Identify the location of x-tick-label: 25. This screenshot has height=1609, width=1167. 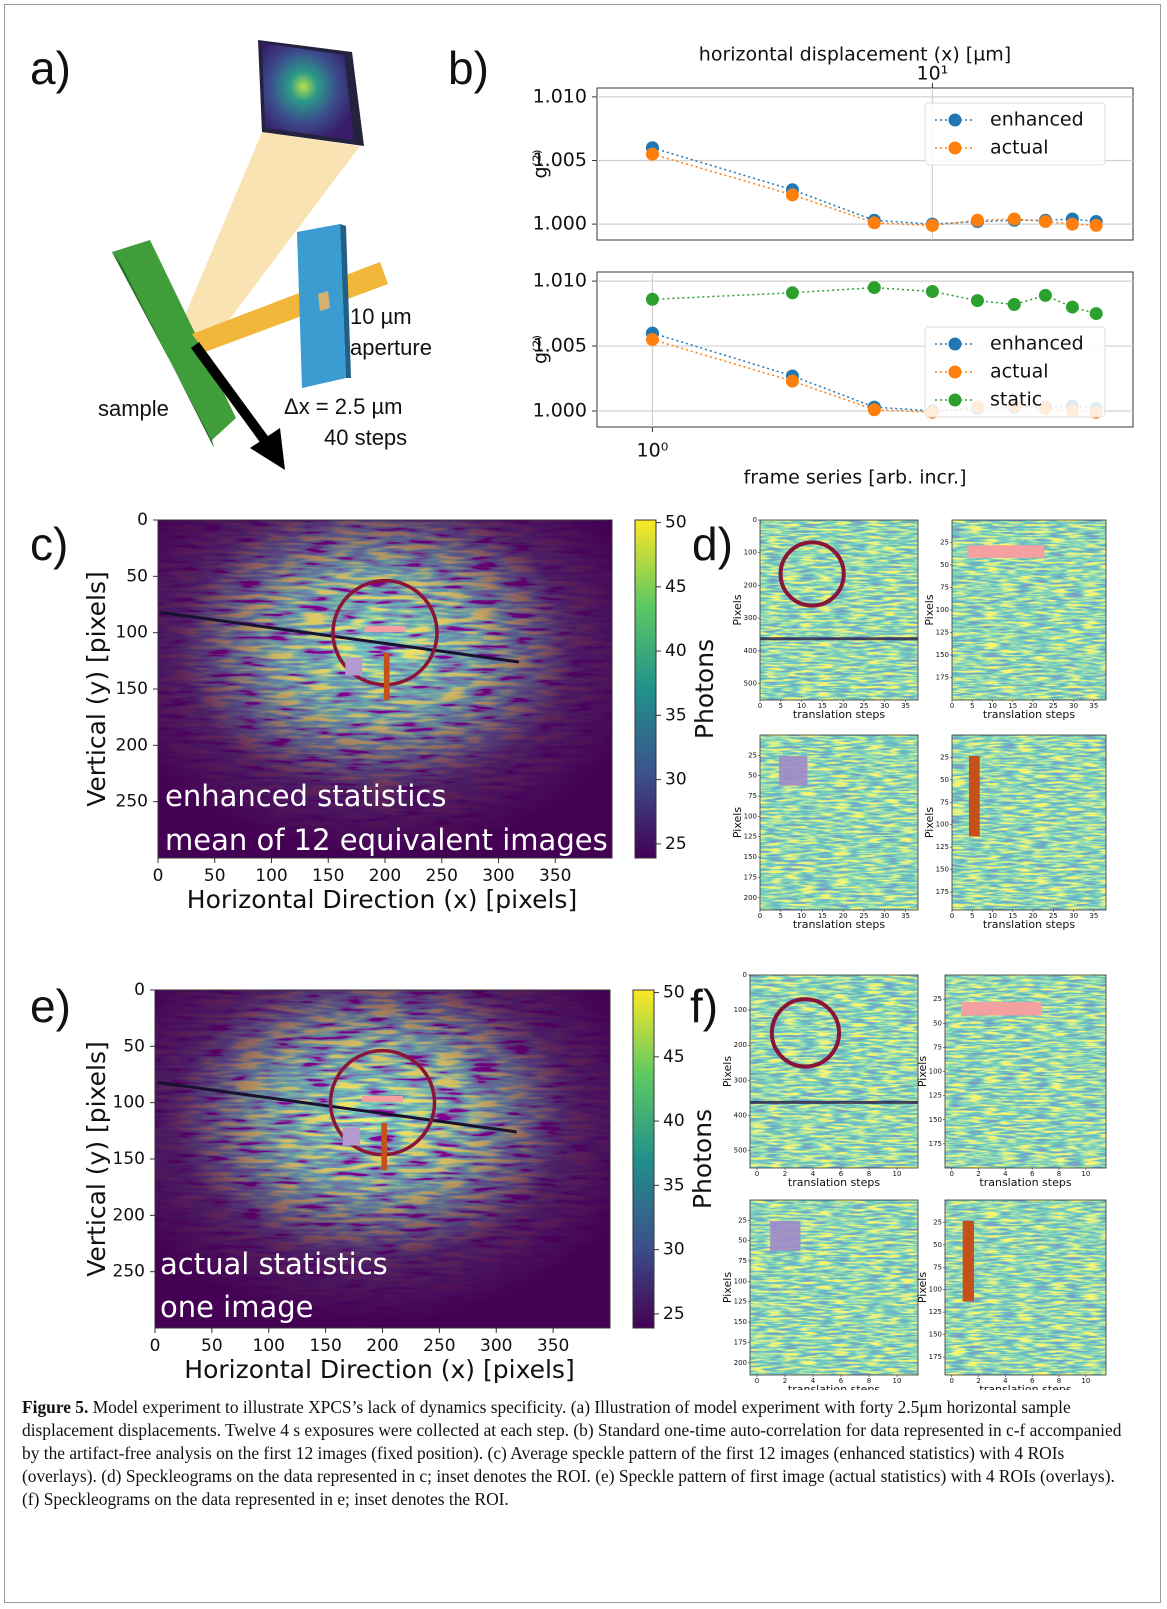
(863, 916).